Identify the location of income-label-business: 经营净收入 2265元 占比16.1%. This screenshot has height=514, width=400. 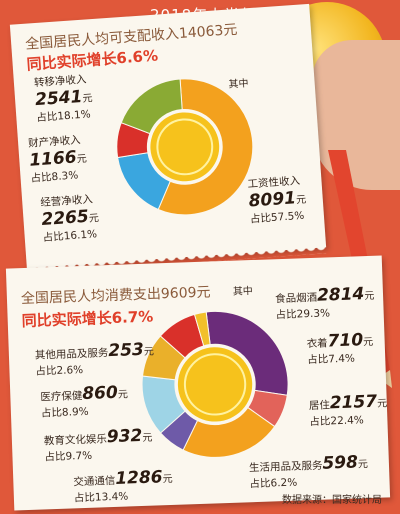
(69, 218).